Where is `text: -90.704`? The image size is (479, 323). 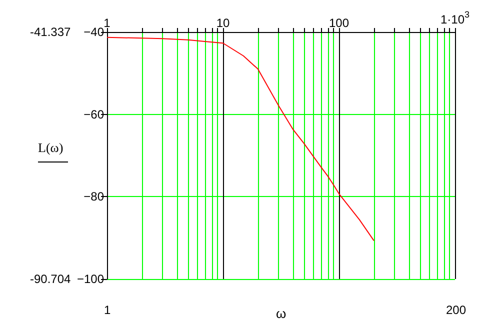
text: -90.704 is located at coordinates (51, 279).